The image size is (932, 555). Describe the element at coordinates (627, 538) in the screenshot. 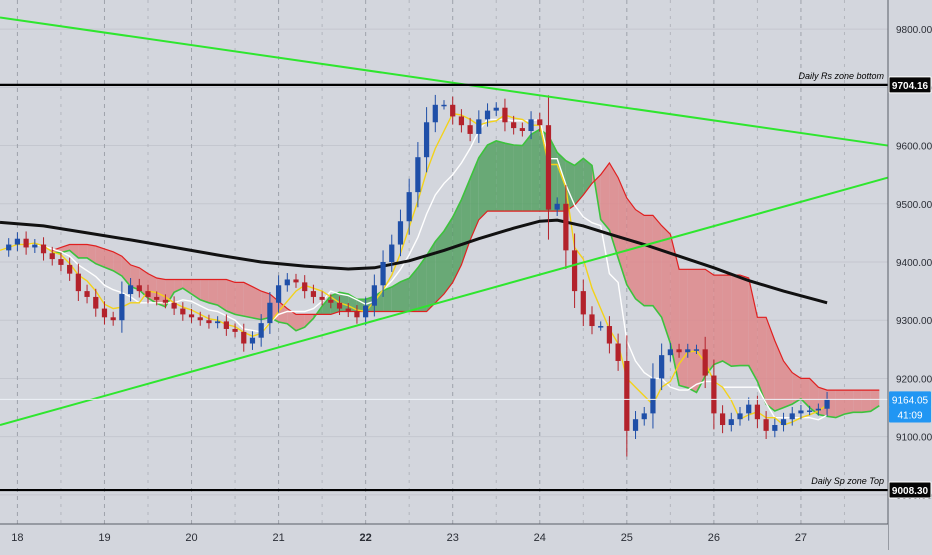

I see `x-tick-label: 25` at that location.